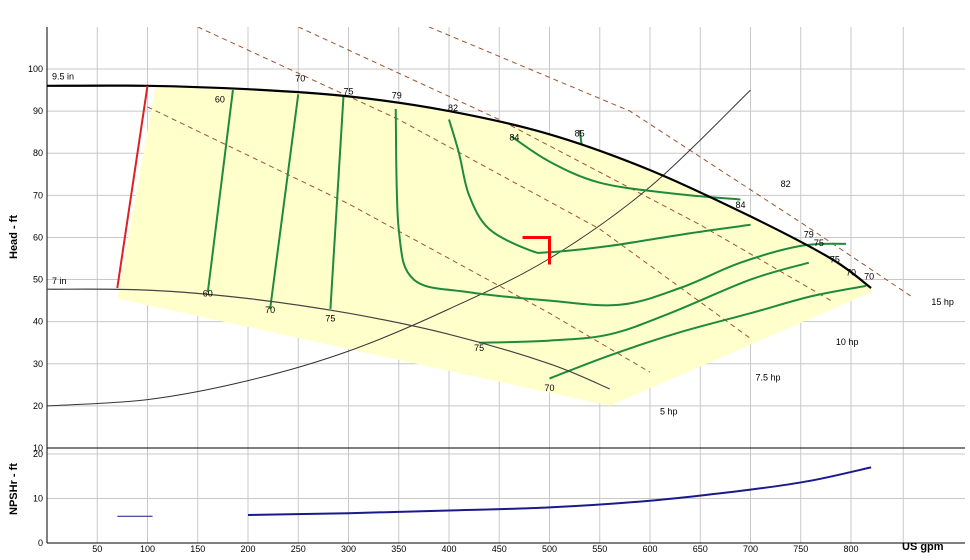 Image resolution: width=970 pixels, height=560 pixels. Describe the element at coordinates (197, 549) in the screenshot. I see `x-tick-label: 150` at that location.